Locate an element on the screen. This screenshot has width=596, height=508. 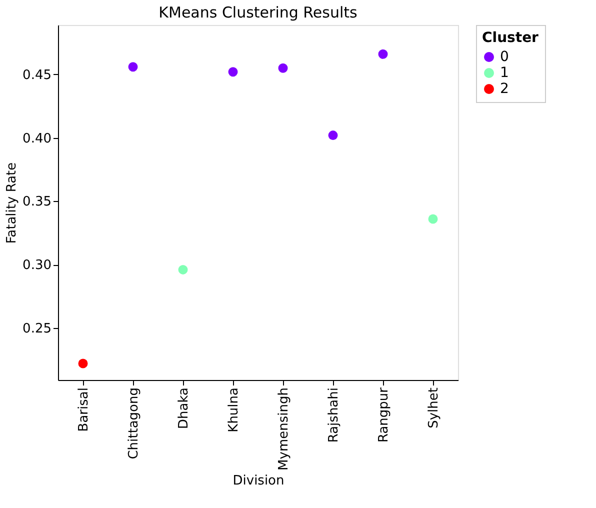
y-tick-label: 0.40 is located at coordinates (37, 138).